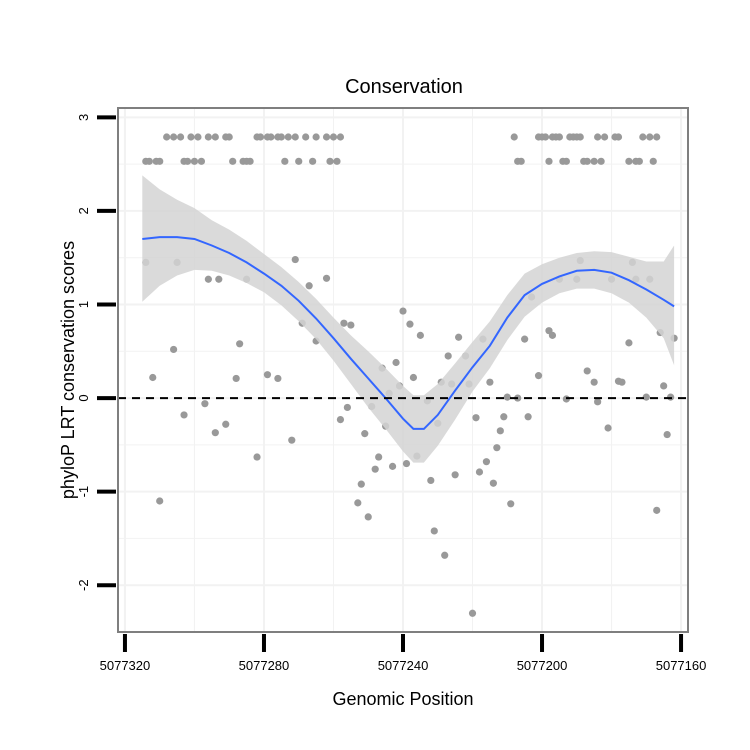  Describe the element at coordinates (403, 665) in the screenshot. I see `x-tick-label: 5077240` at that location.